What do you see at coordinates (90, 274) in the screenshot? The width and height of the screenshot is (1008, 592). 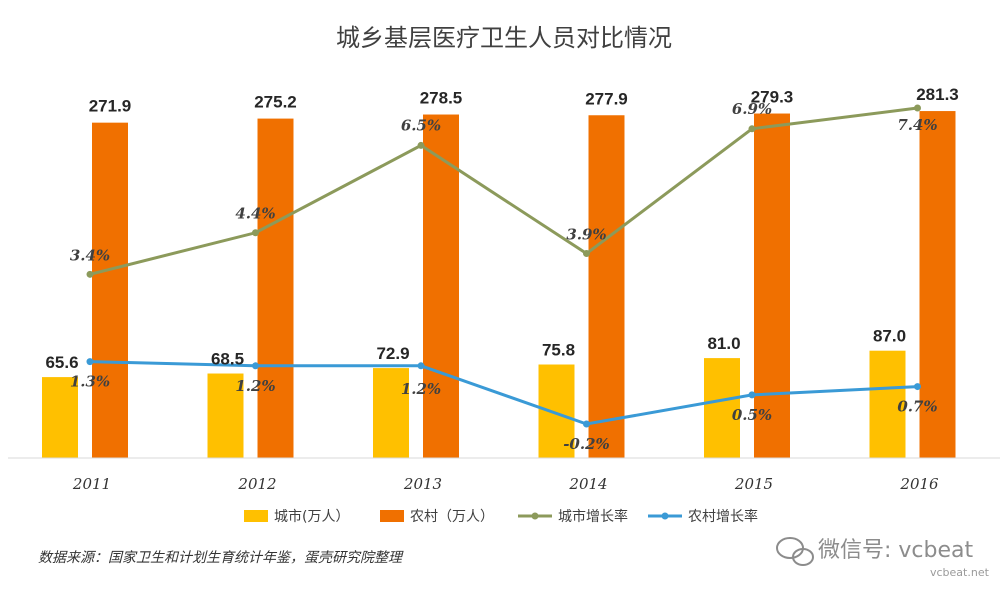 I see `urban-growth-point-2011` at bounding box center [90, 274].